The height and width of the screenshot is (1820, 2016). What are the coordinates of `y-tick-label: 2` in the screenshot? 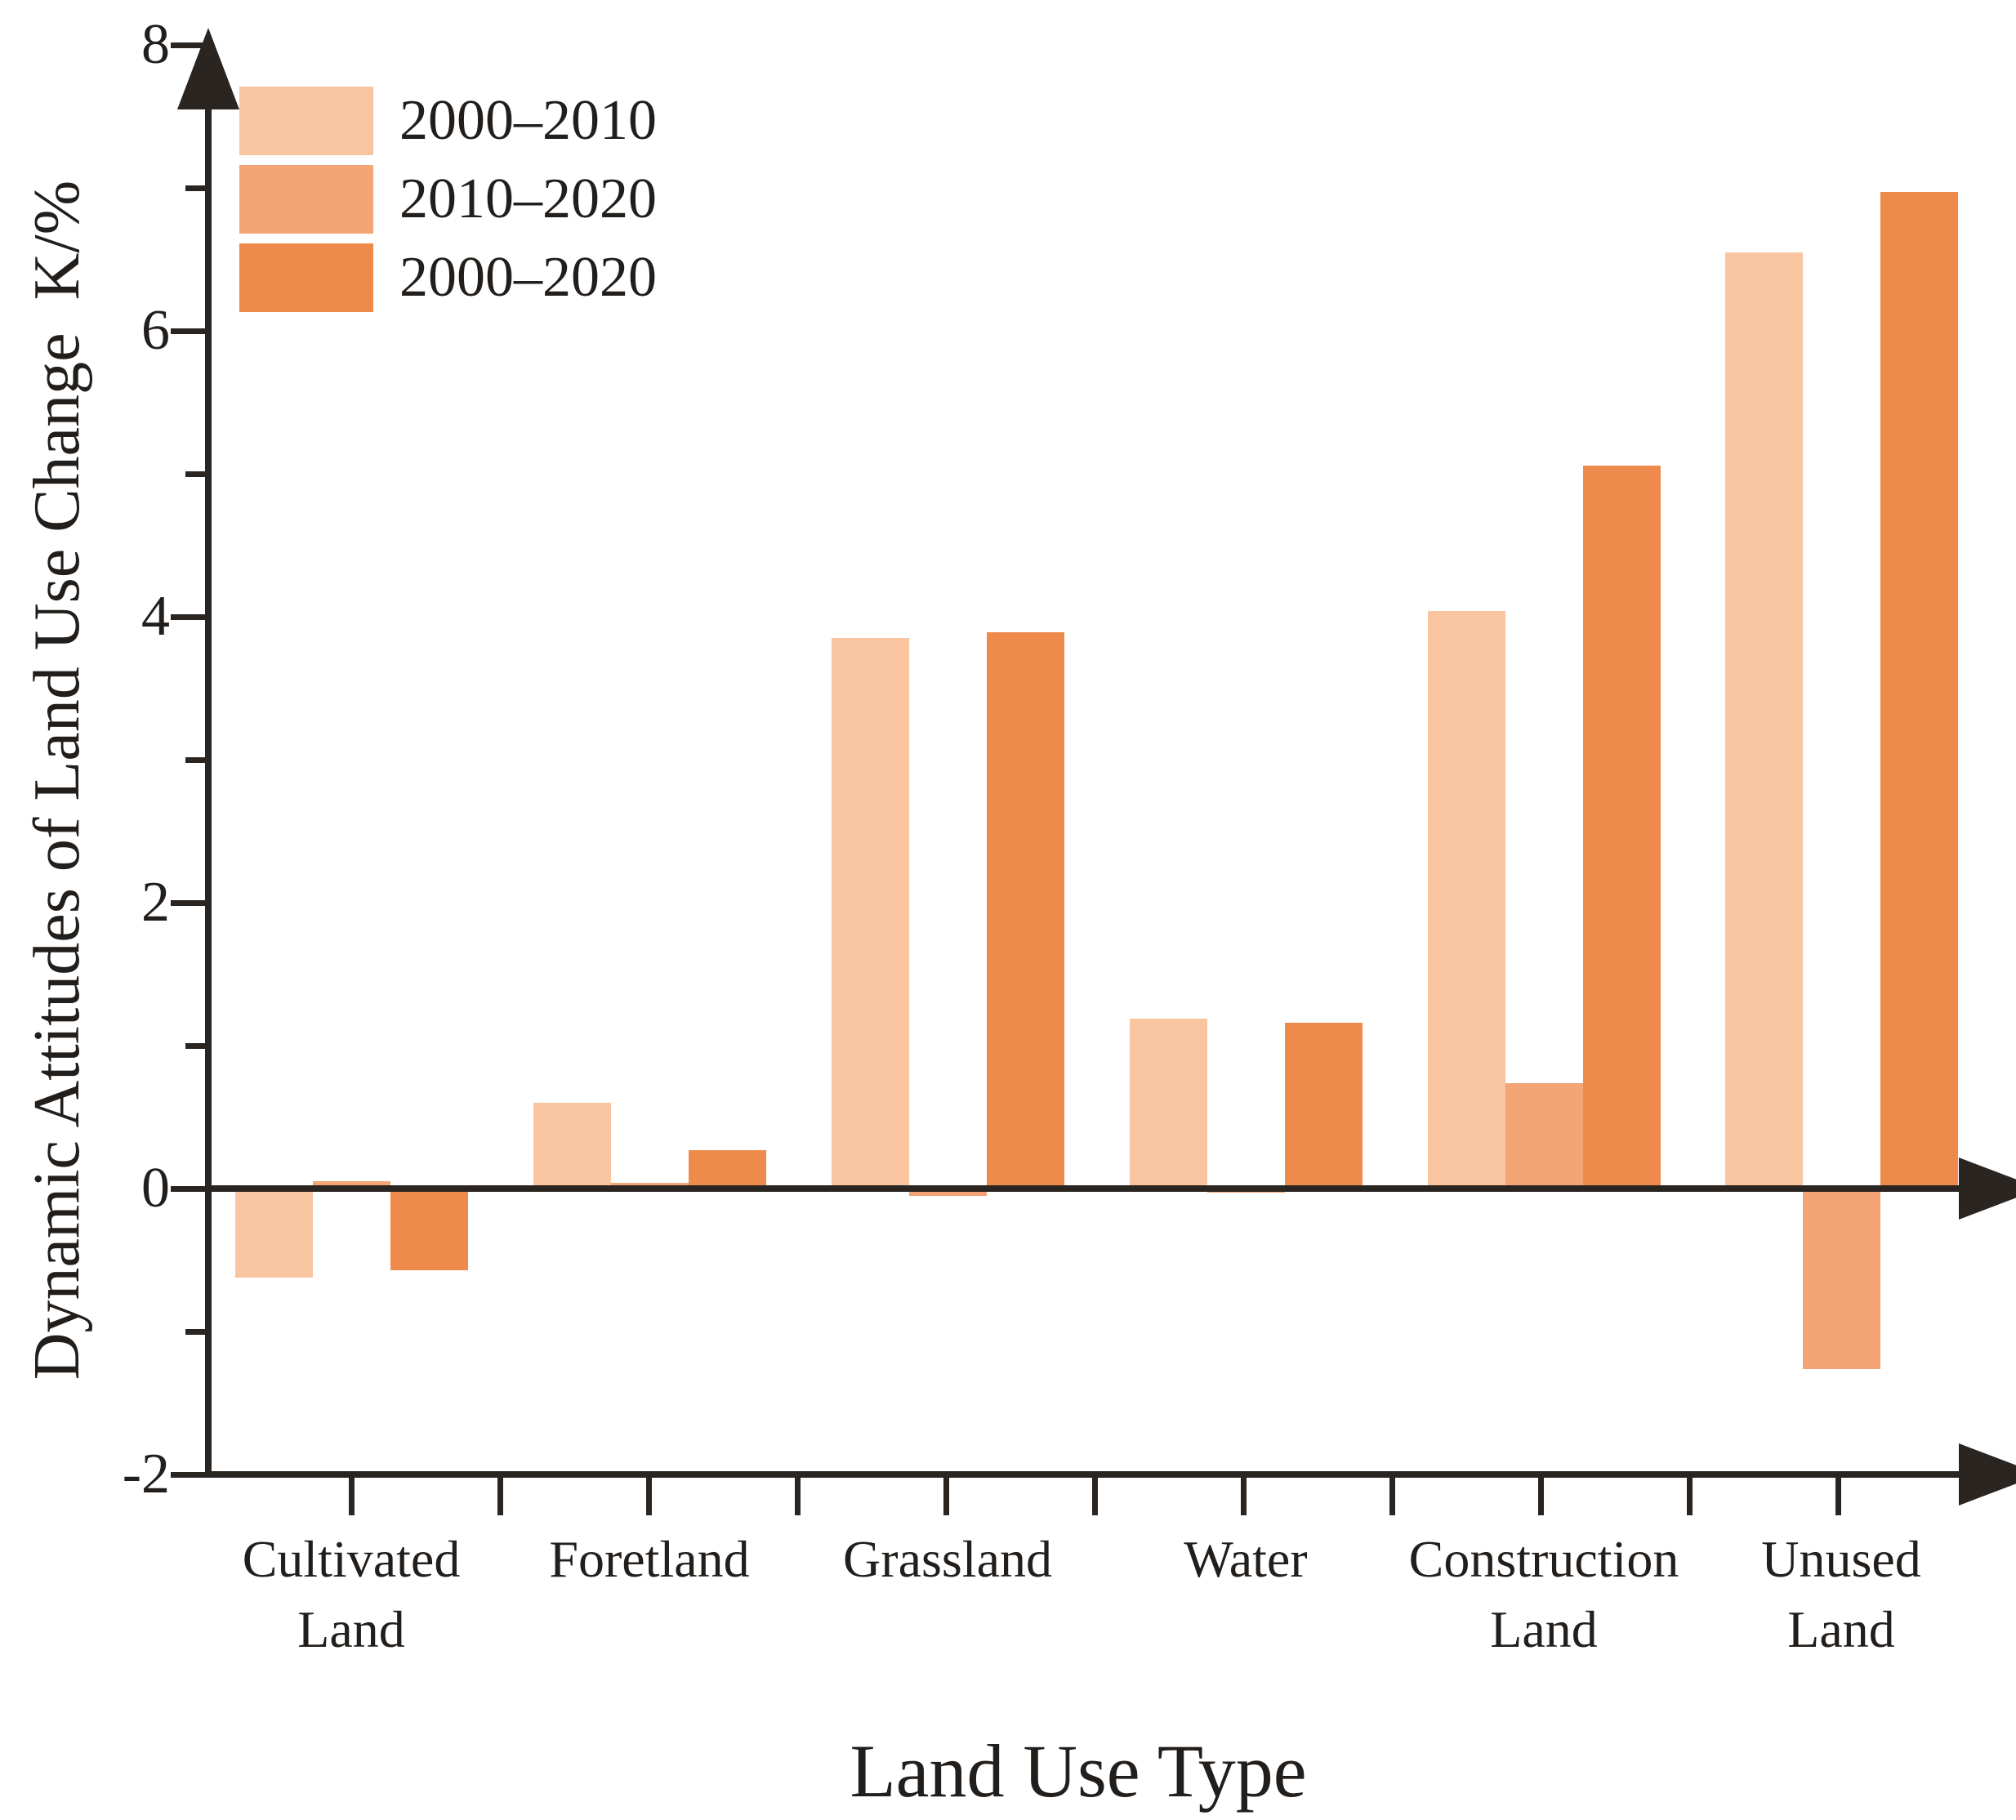 It's located at (156, 903).